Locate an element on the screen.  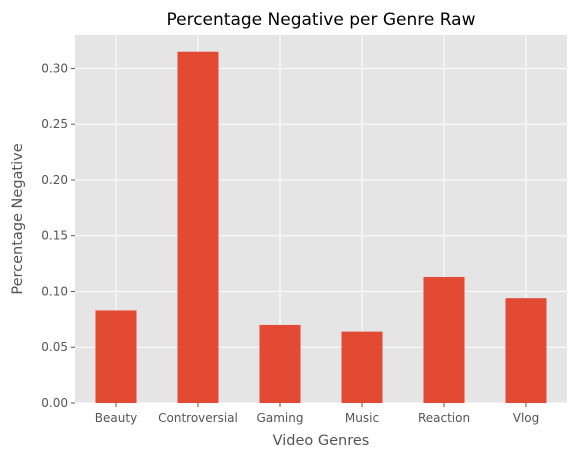
x-tick-label: Beauty is located at coordinates (116, 418).